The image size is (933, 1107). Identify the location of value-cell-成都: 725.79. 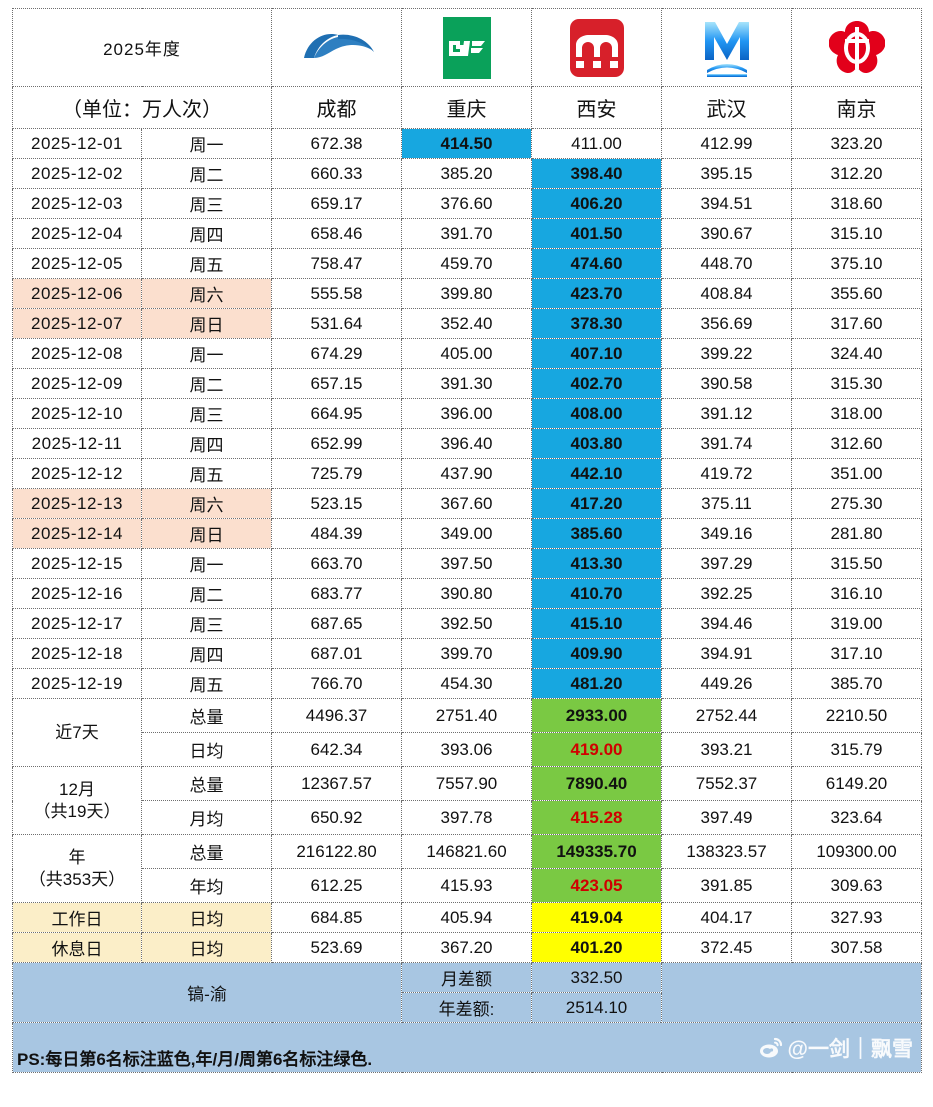
(337, 473).